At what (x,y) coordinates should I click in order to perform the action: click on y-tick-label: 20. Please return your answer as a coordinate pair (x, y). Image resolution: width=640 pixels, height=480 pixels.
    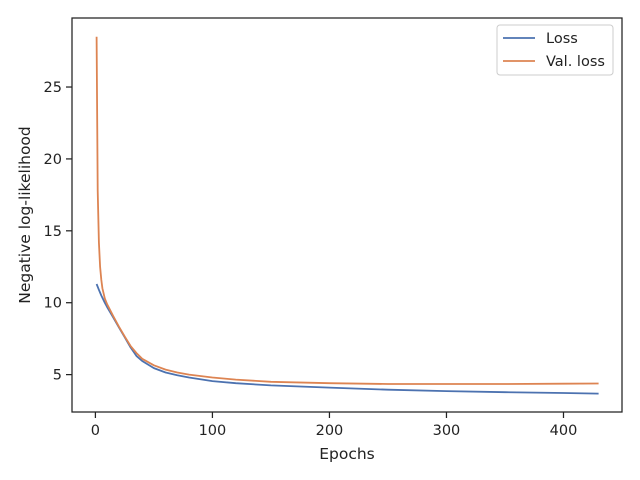
    Looking at the image, I should click on (53, 160).